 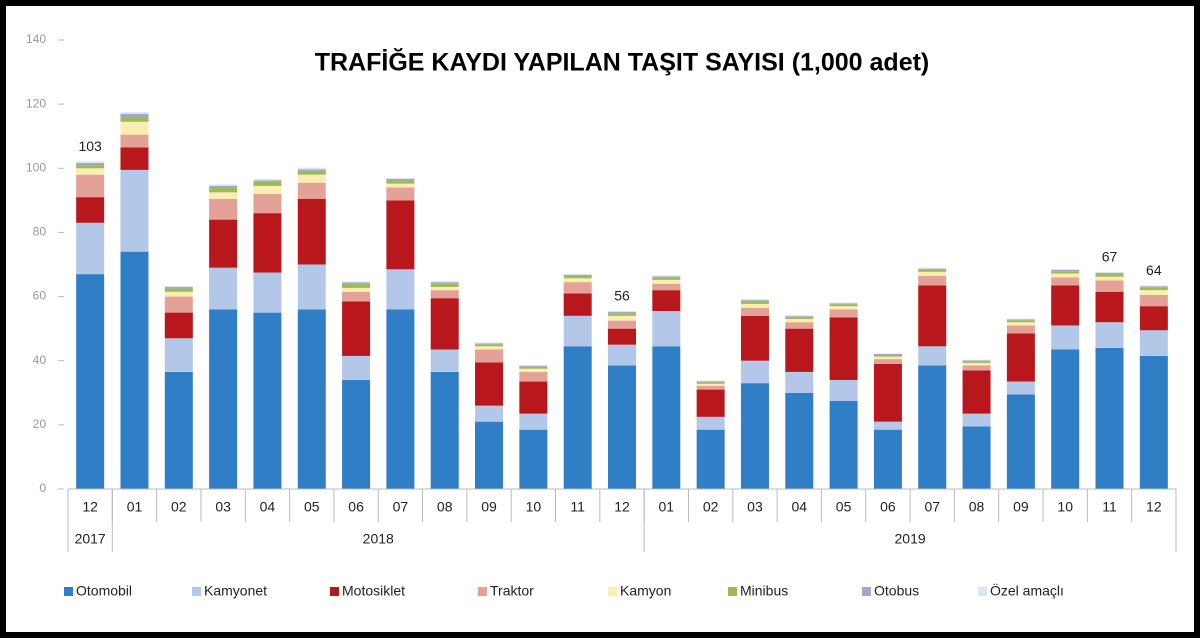 I want to click on x-tick-label: 02, so click(x=179, y=507).